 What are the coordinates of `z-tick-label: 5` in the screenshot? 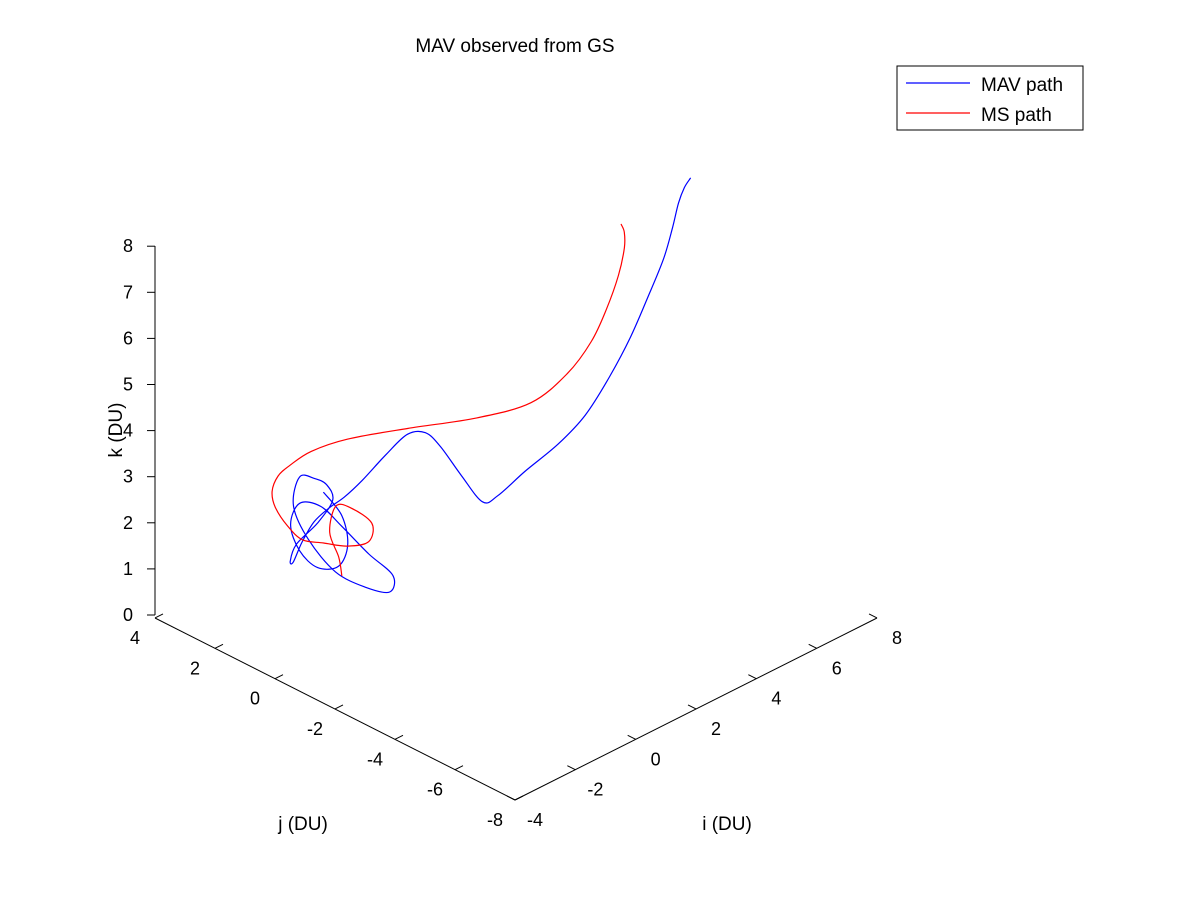 It's located at (128, 385).